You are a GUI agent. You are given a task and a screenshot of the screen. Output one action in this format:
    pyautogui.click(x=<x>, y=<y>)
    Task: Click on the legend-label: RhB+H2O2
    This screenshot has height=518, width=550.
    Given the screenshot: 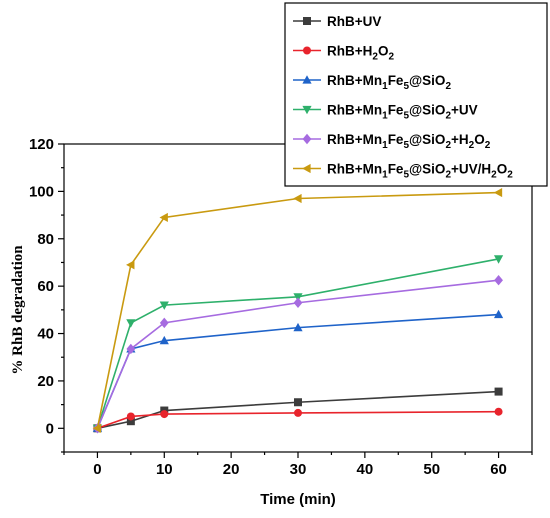 What is the action you would take?
    pyautogui.click(x=360, y=53)
    